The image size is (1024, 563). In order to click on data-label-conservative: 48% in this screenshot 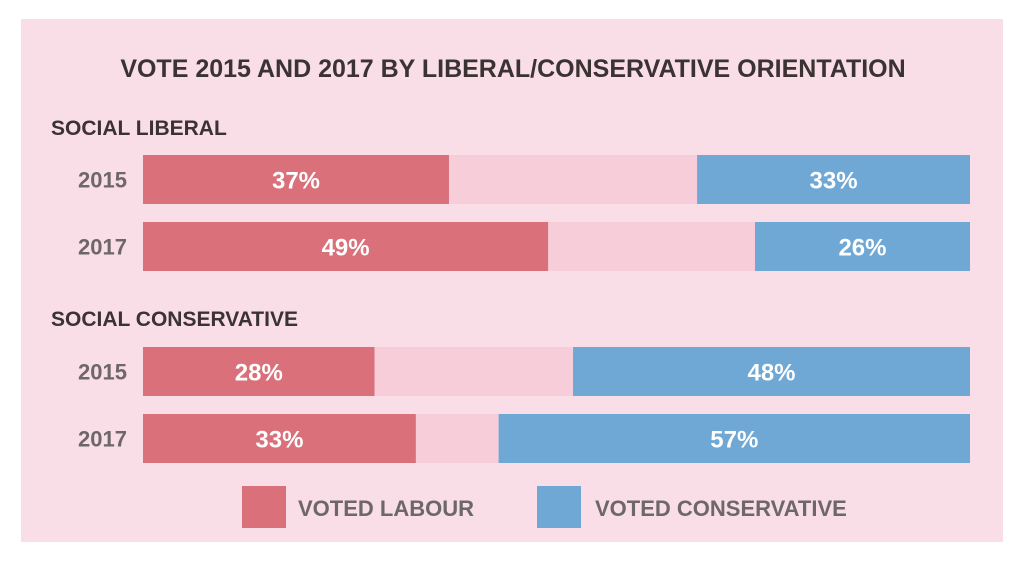, I will do `click(771, 373)`.